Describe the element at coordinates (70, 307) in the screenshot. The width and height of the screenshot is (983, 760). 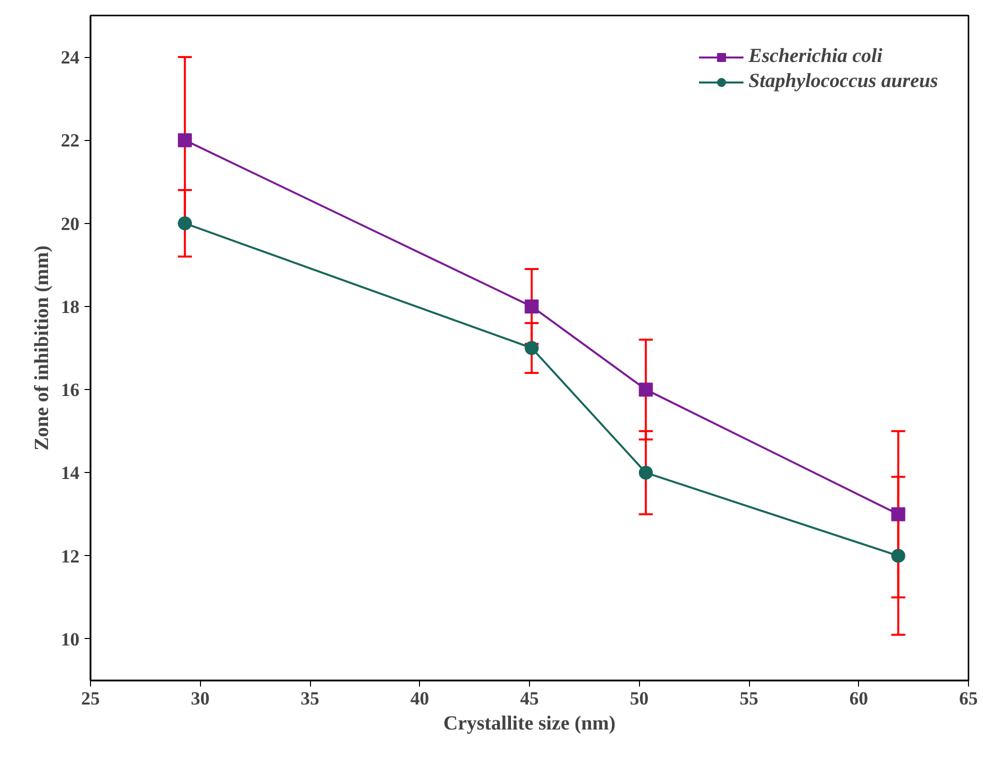
I see `y-tick-label: 18` at that location.